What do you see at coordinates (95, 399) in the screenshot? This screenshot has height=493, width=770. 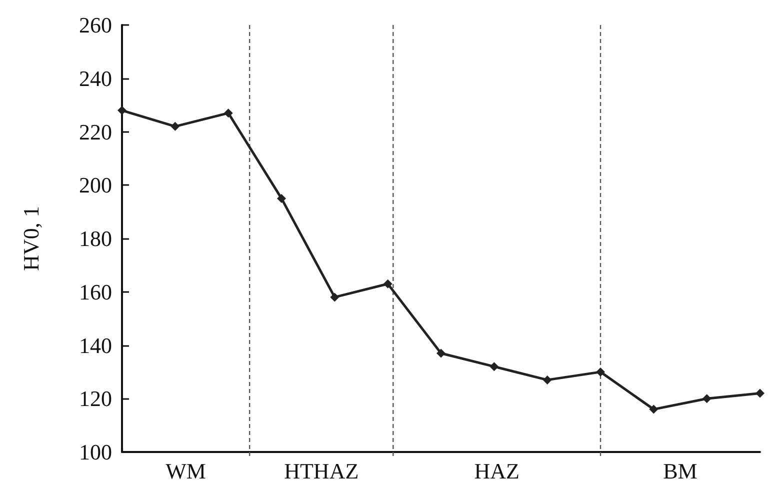 I see `y-tick-label: 120` at bounding box center [95, 399].